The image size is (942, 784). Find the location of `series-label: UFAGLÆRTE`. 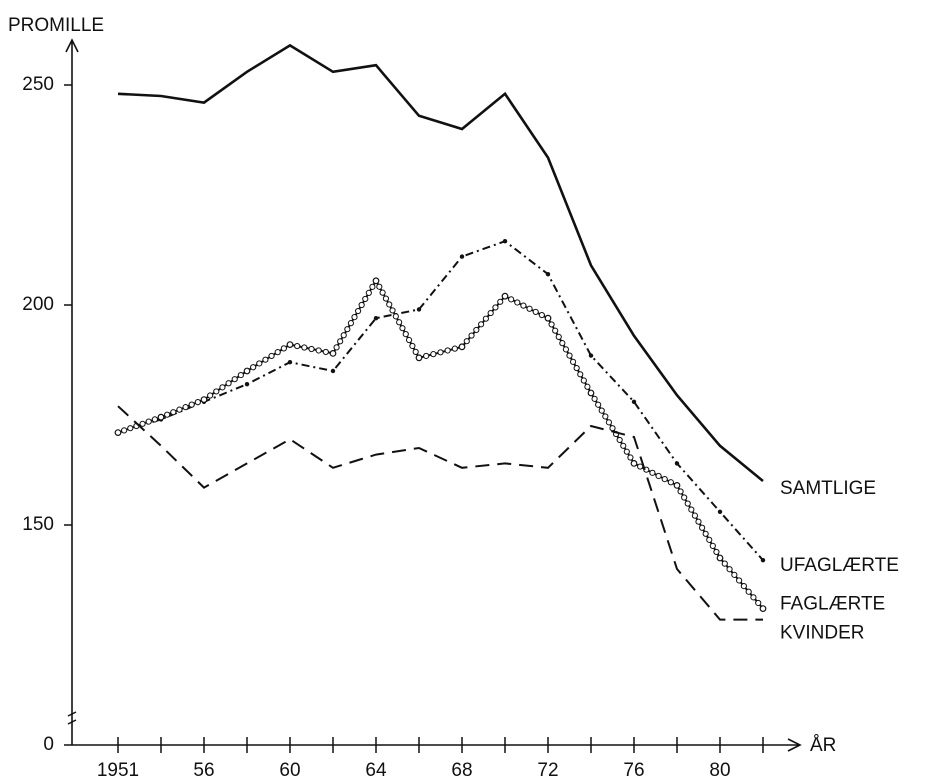

series-label: UFAGLÆRTE is located at coordinates (839, 565).